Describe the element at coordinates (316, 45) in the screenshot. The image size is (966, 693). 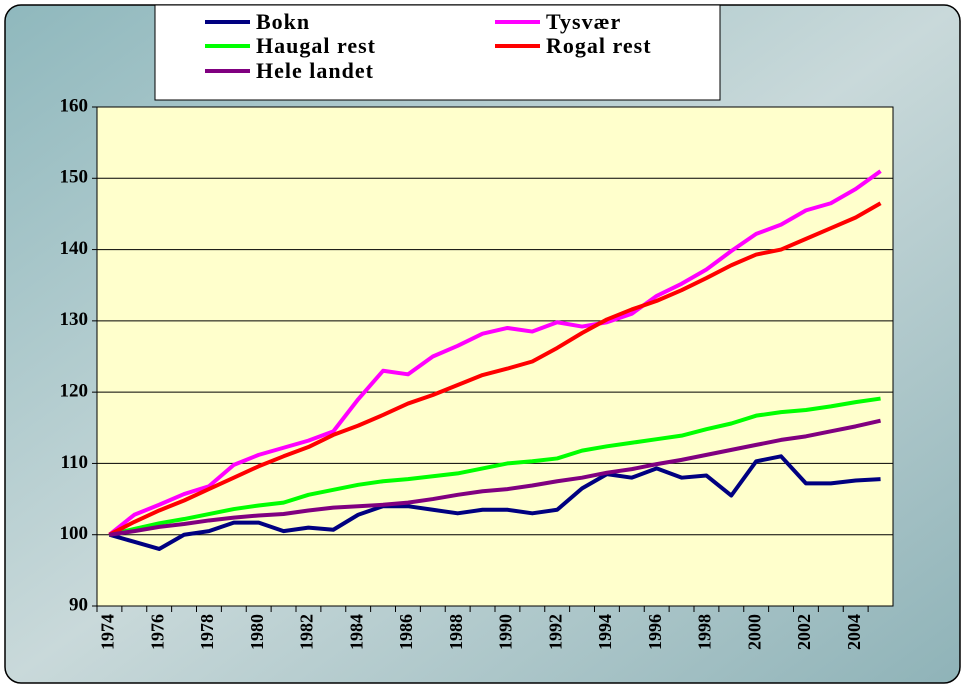
I see `legend-label: Haugal rest` at that location.